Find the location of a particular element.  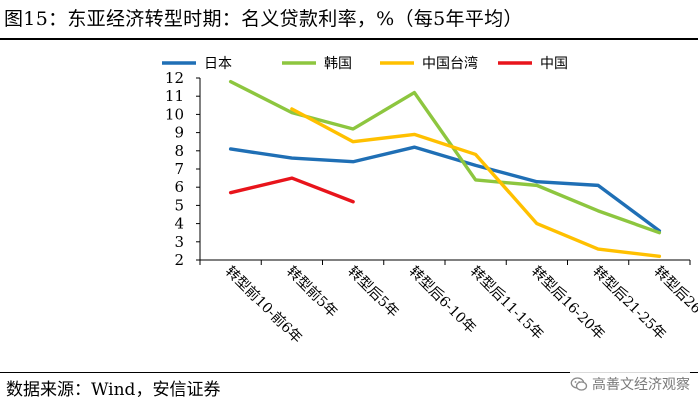

title-divider is located at coordinates (349, 39).